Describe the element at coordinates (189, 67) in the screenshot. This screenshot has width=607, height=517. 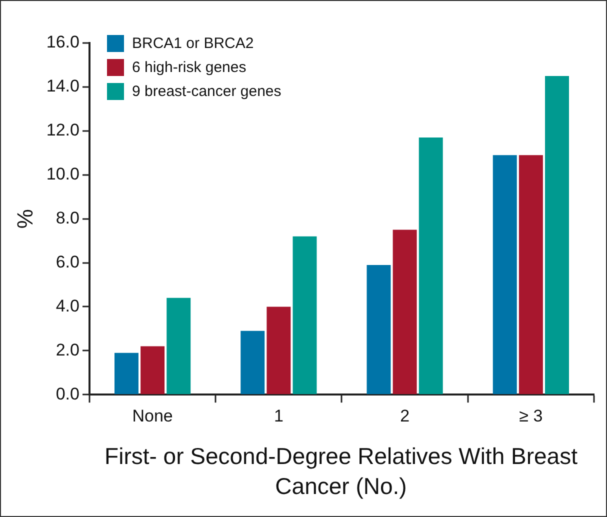
I see `legend-label: 6 high-risk genes` at that location.